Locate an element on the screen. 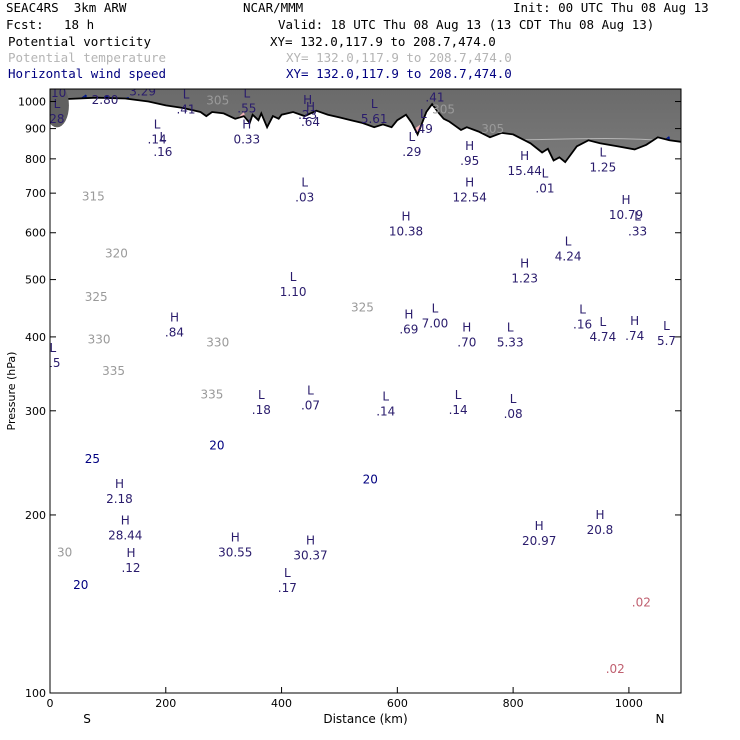  extremum-label: L28 is located at coordinates (57, 111).